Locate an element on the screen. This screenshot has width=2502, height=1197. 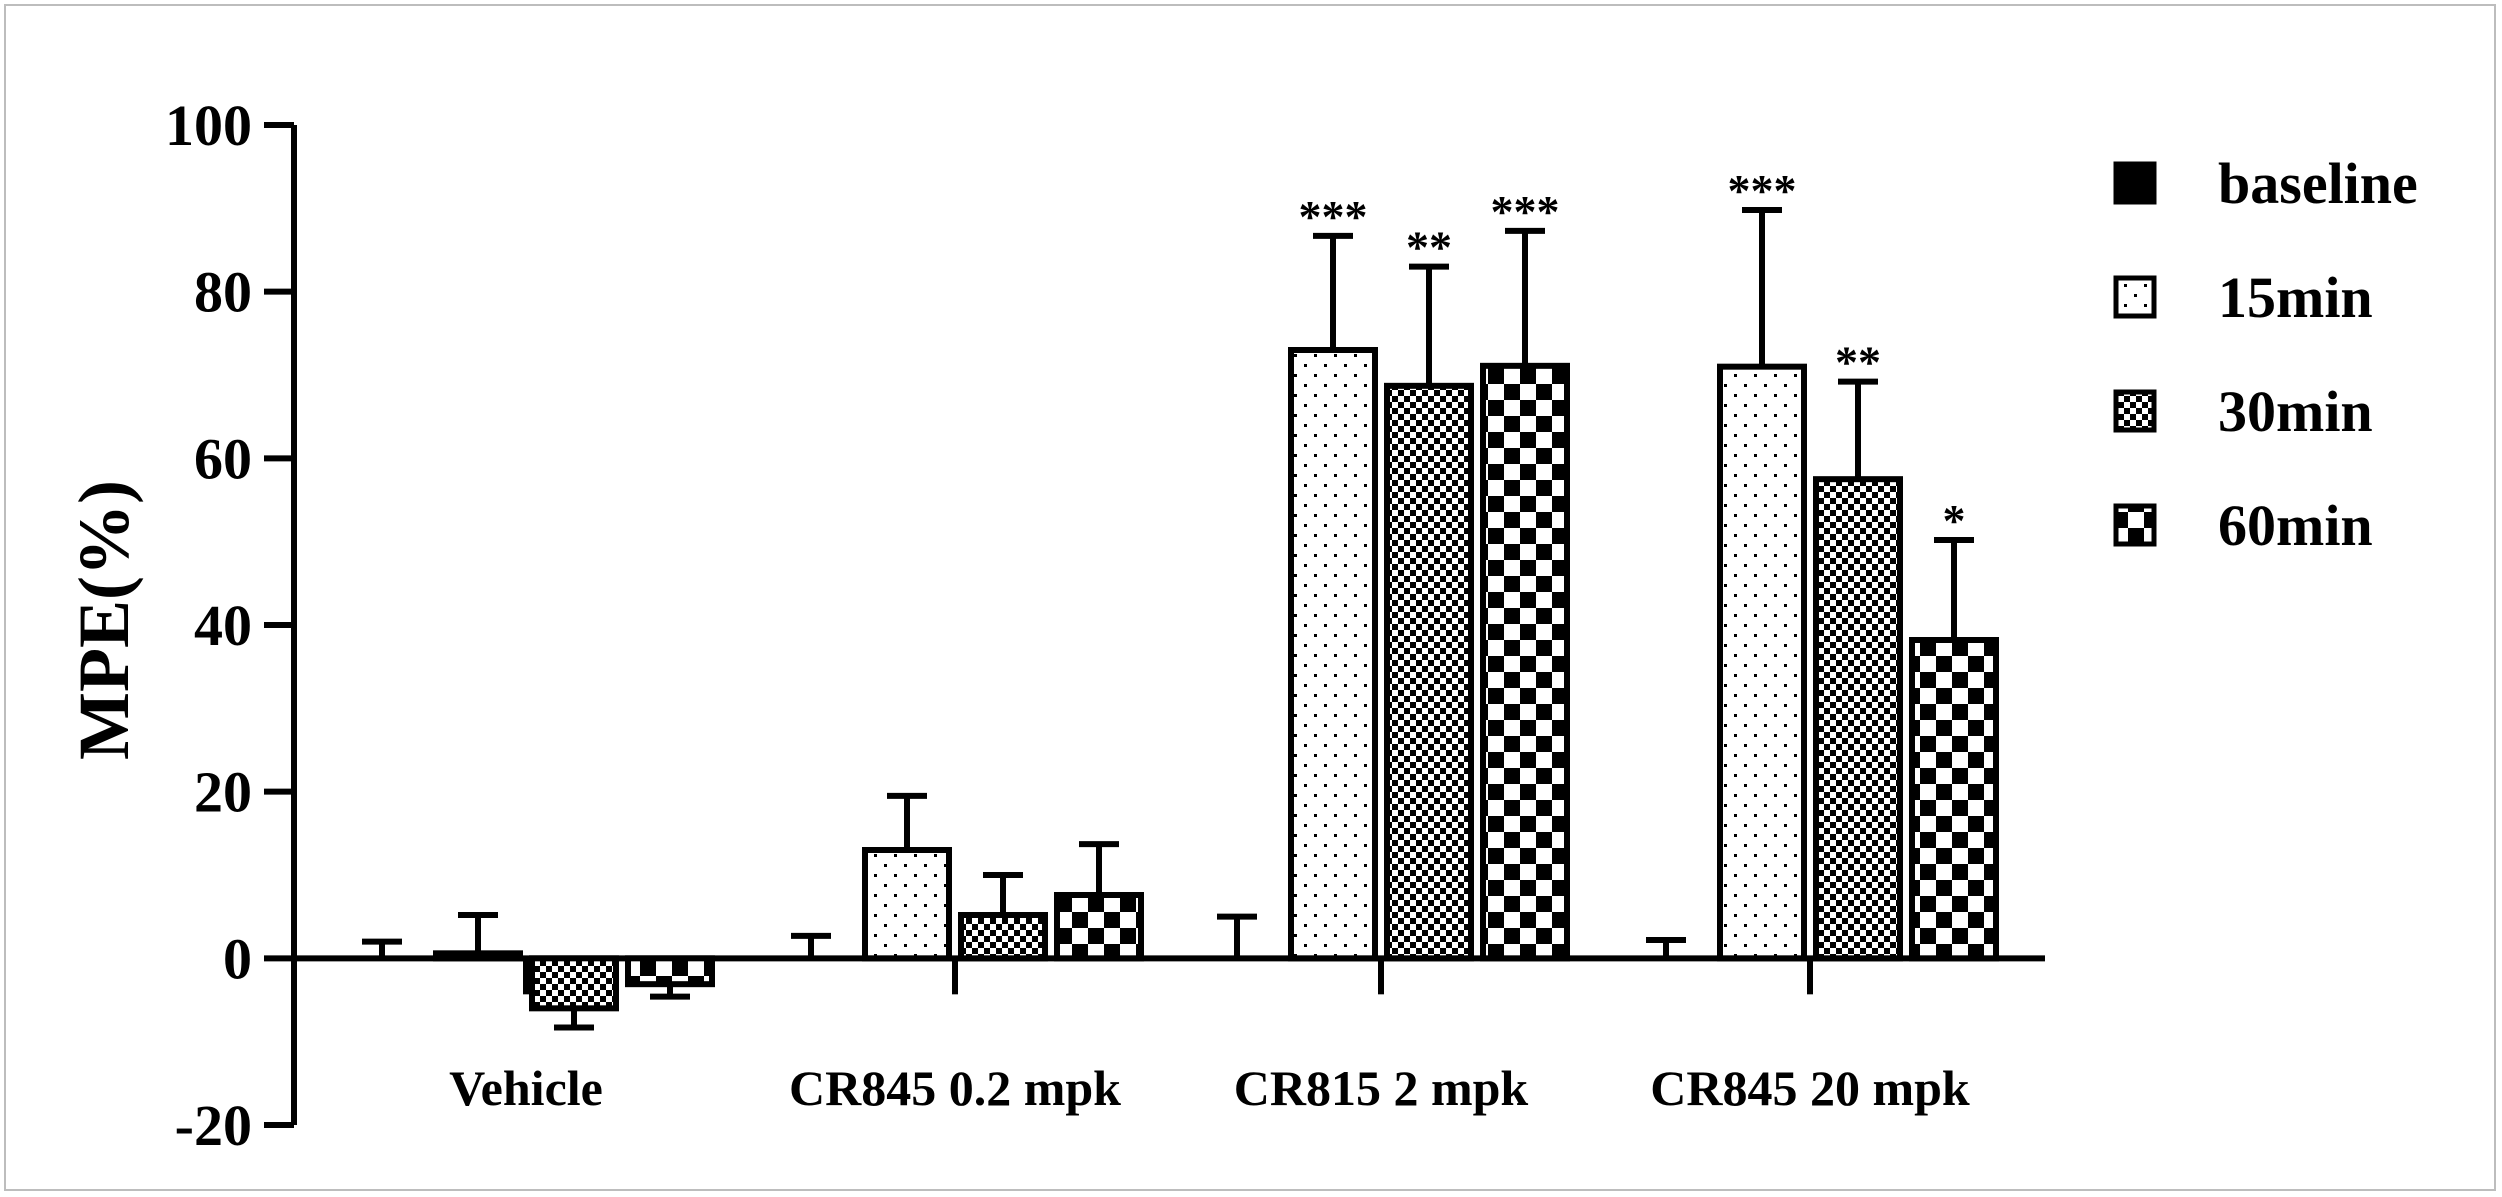
y-axis: 100 80 60 40 20 0 -20 is located at coordinates (231, 625).